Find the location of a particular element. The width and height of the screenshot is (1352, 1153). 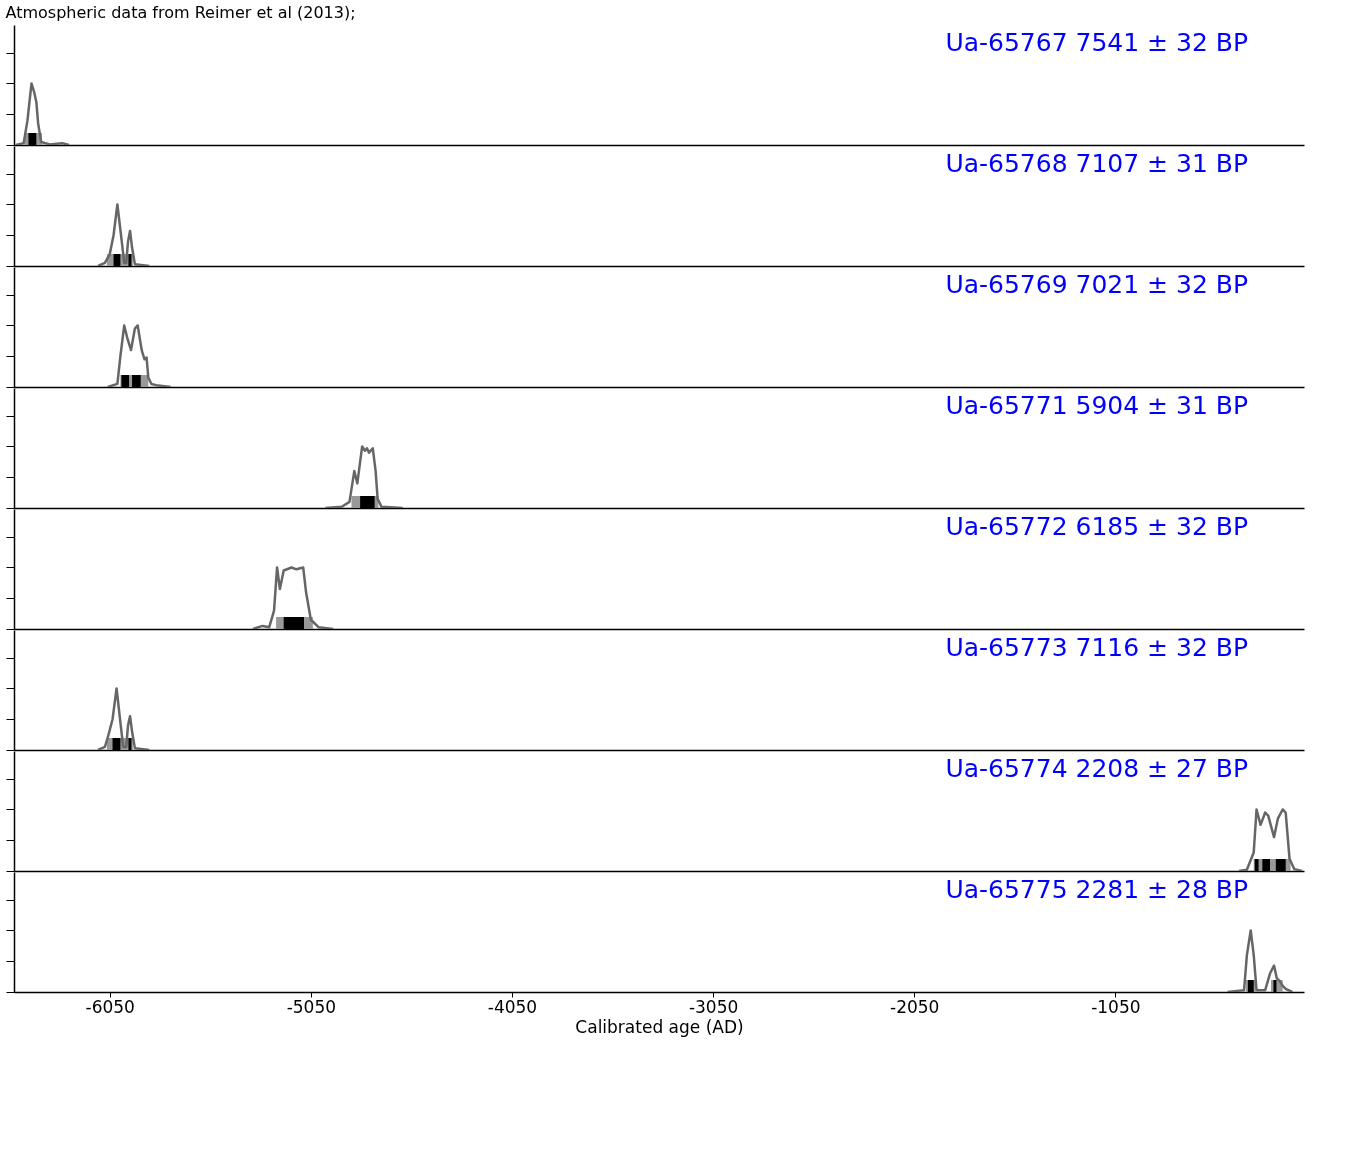

text: Ua-65771 5904 ± 31 BP is located at coordinates (1096, 405).